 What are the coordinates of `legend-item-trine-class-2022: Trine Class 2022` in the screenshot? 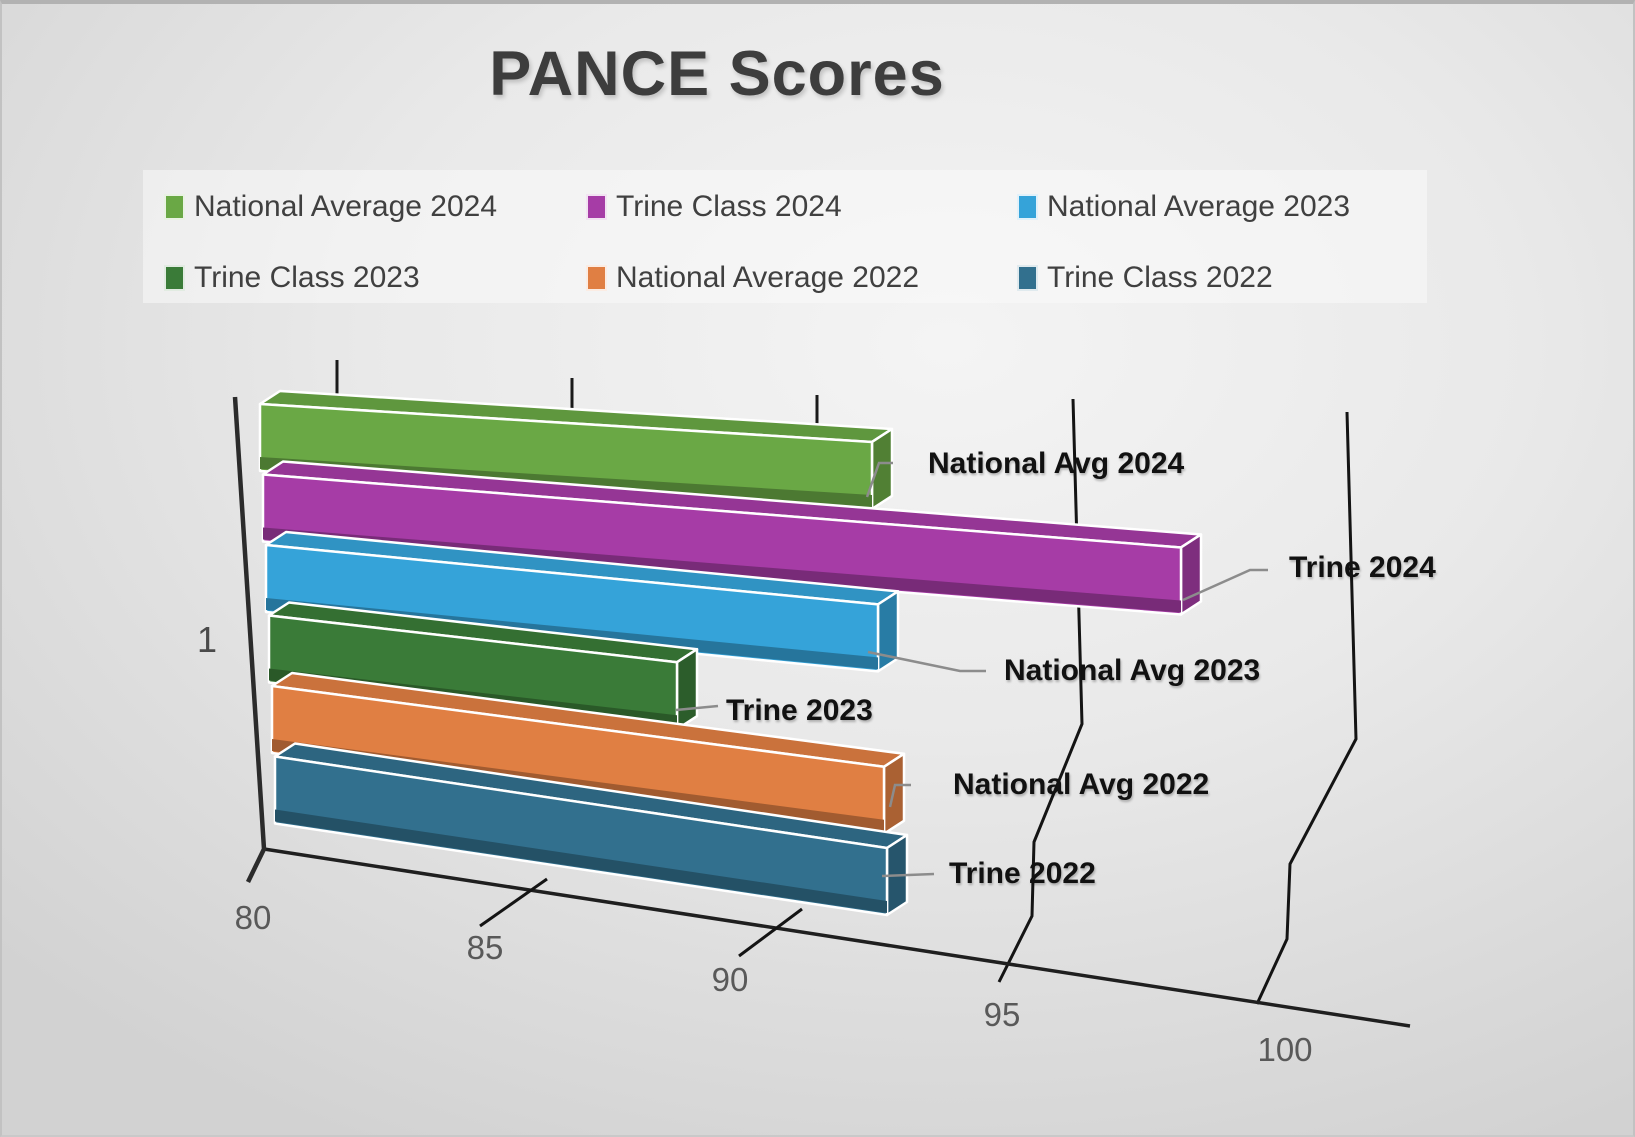 It's located at (1145, 278).